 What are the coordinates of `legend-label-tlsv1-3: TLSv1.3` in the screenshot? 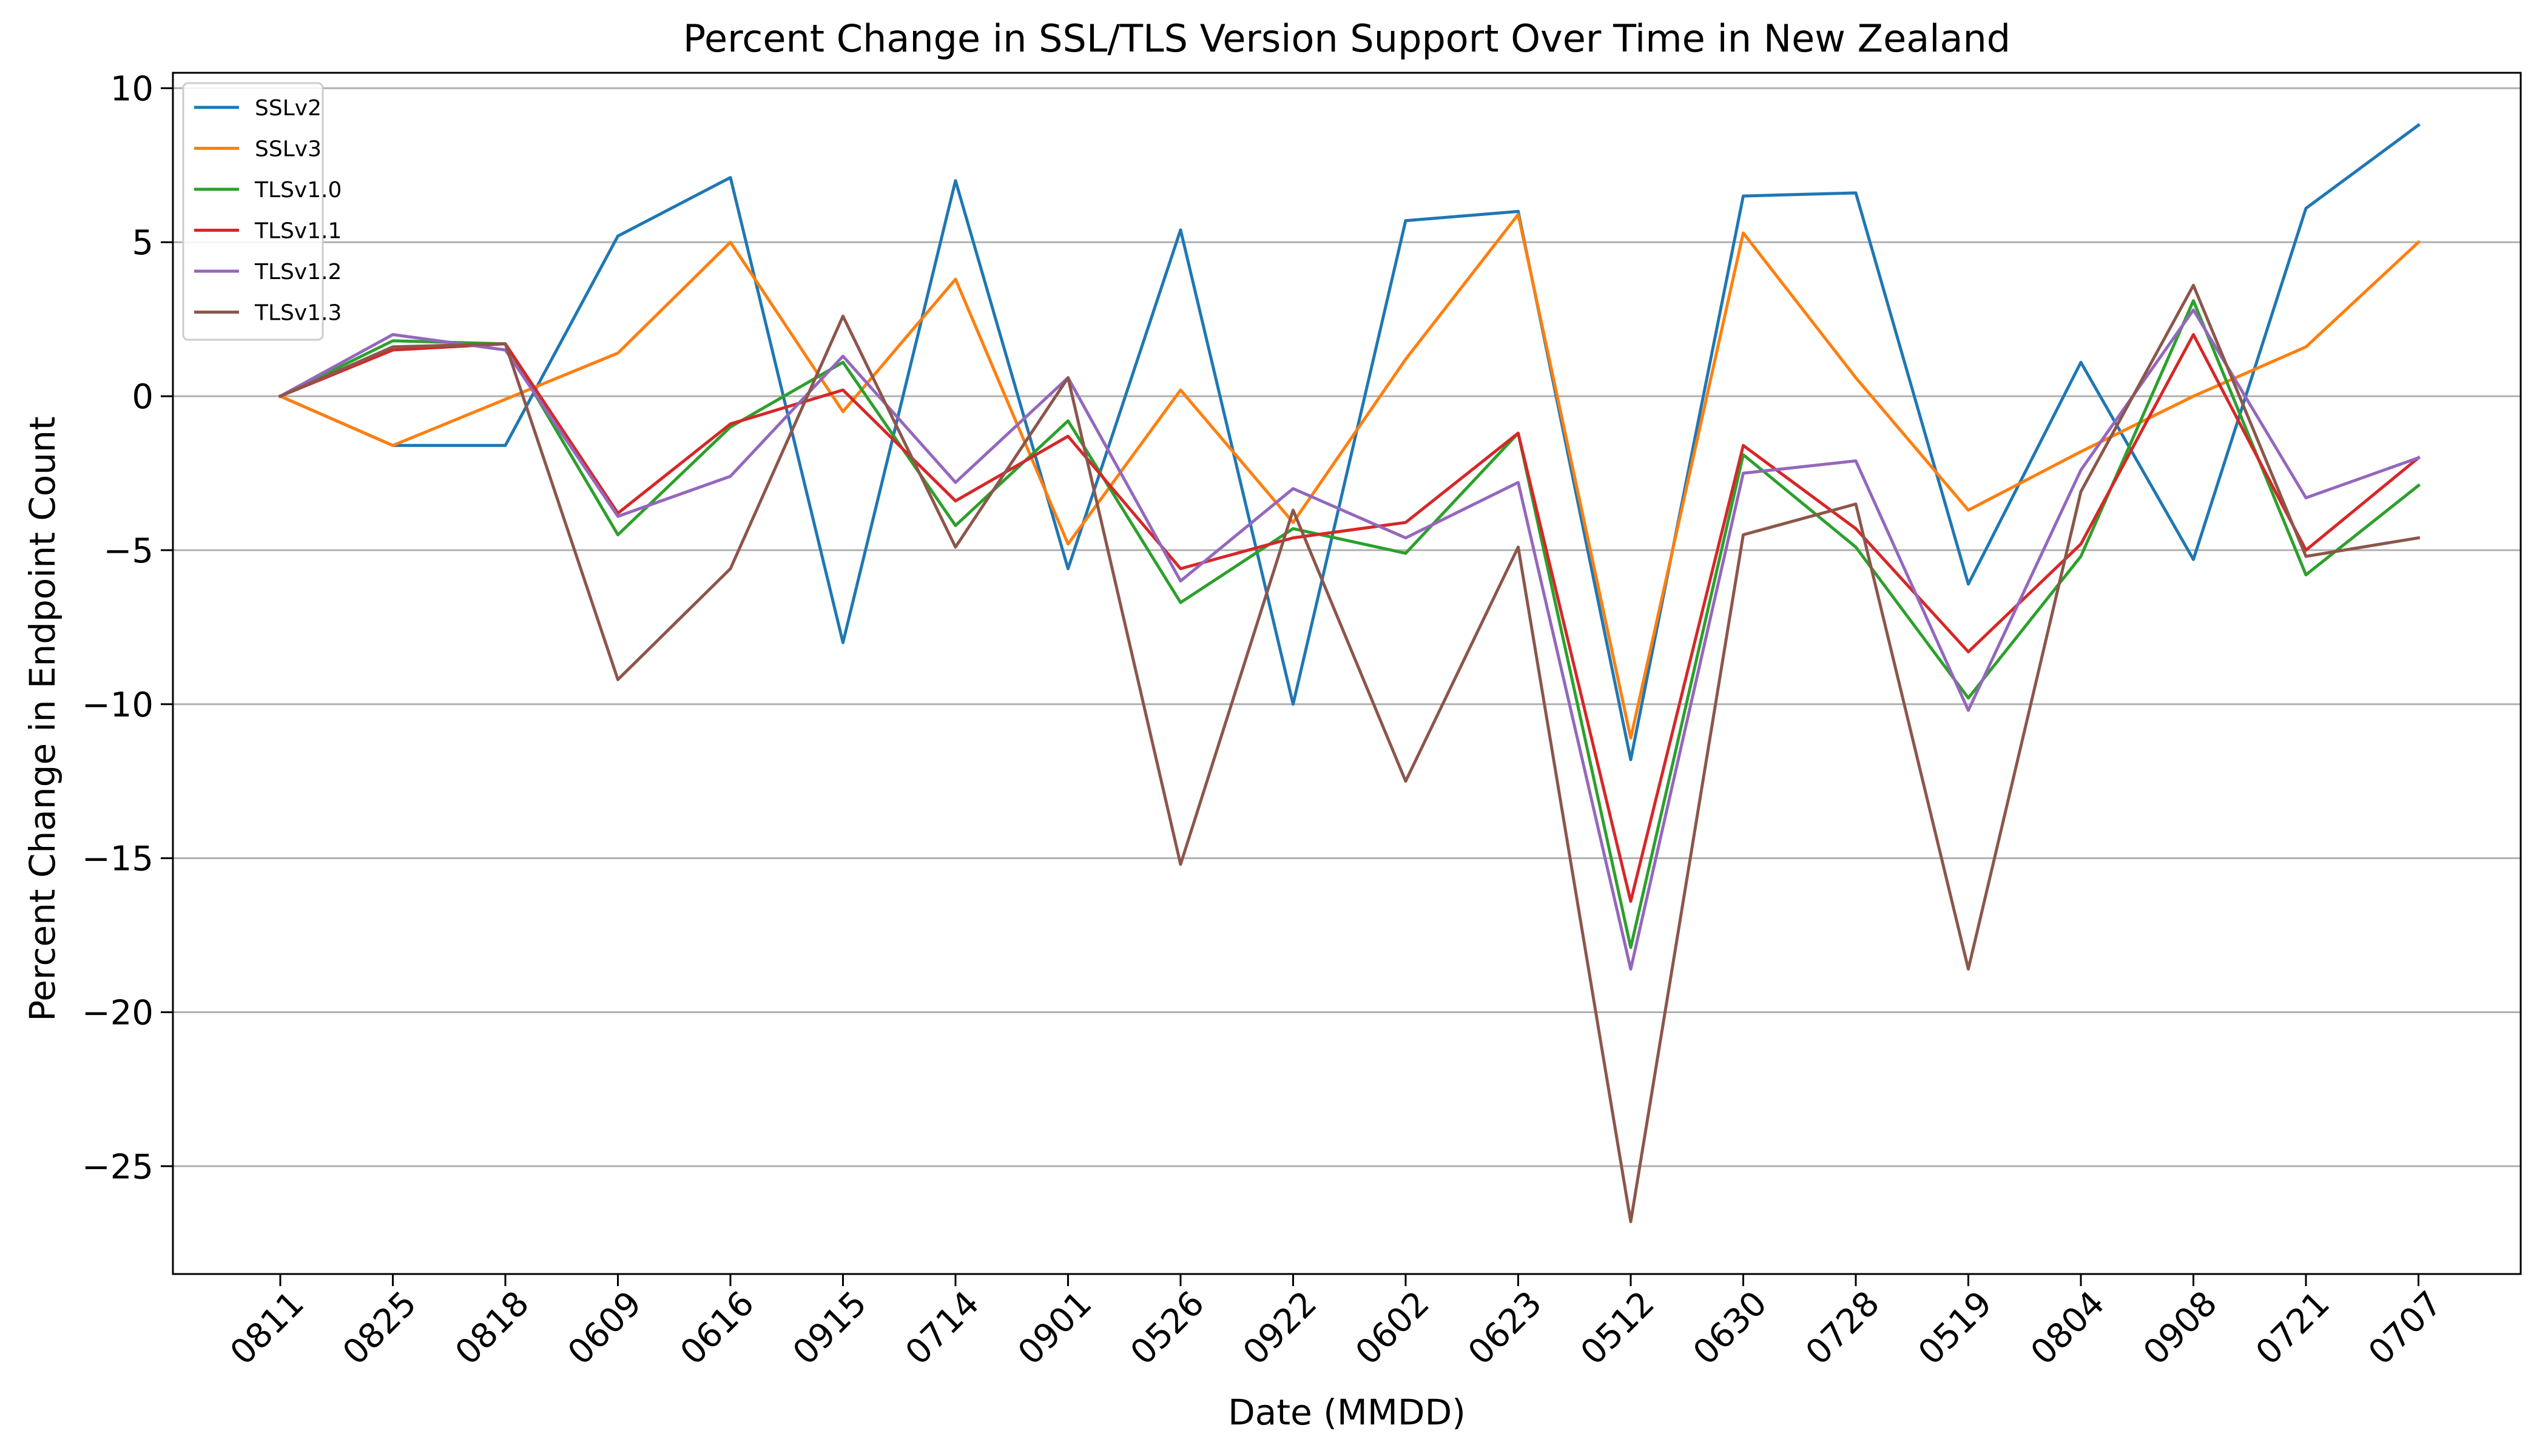 It's located at (298, 313).